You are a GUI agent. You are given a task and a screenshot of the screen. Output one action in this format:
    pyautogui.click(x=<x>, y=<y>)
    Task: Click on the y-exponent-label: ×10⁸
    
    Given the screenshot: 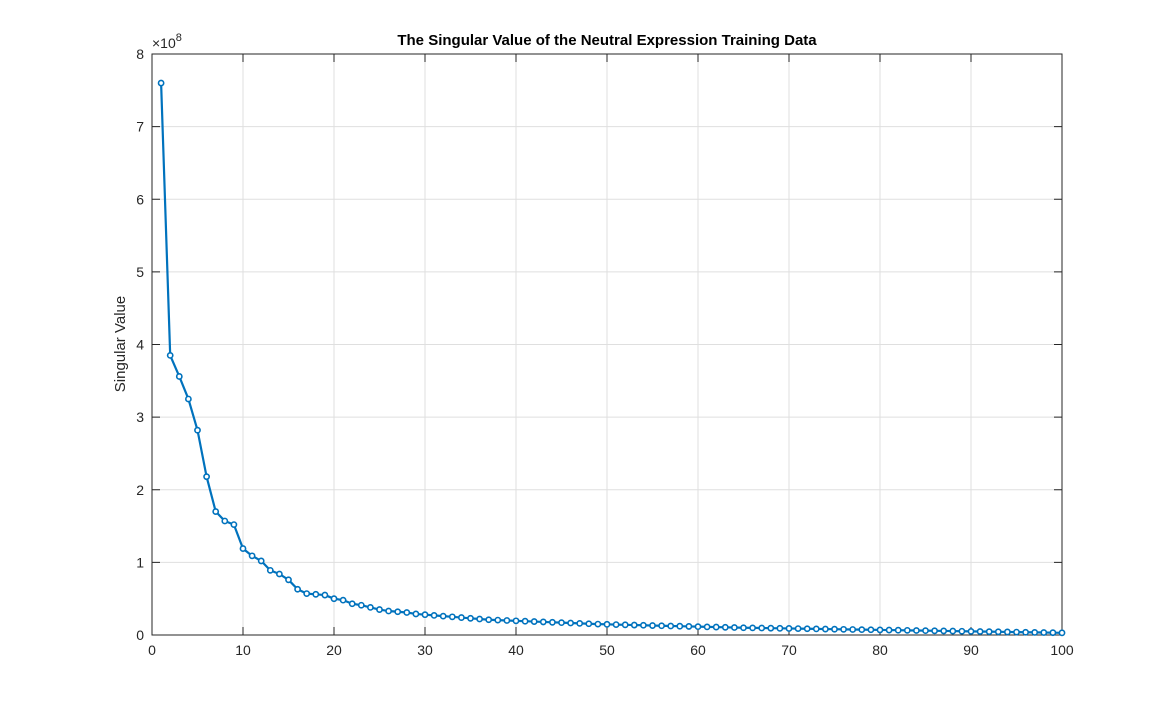 What is the action you would take?
    pyautogui.click(x=167, y=41)
    